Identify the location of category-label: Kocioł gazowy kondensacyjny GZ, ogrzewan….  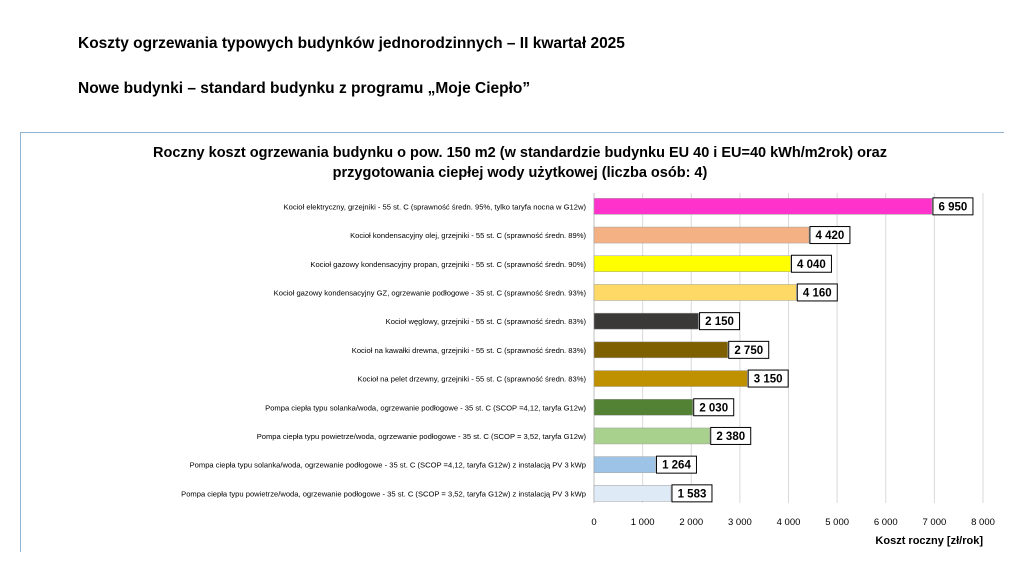
(430, 292).